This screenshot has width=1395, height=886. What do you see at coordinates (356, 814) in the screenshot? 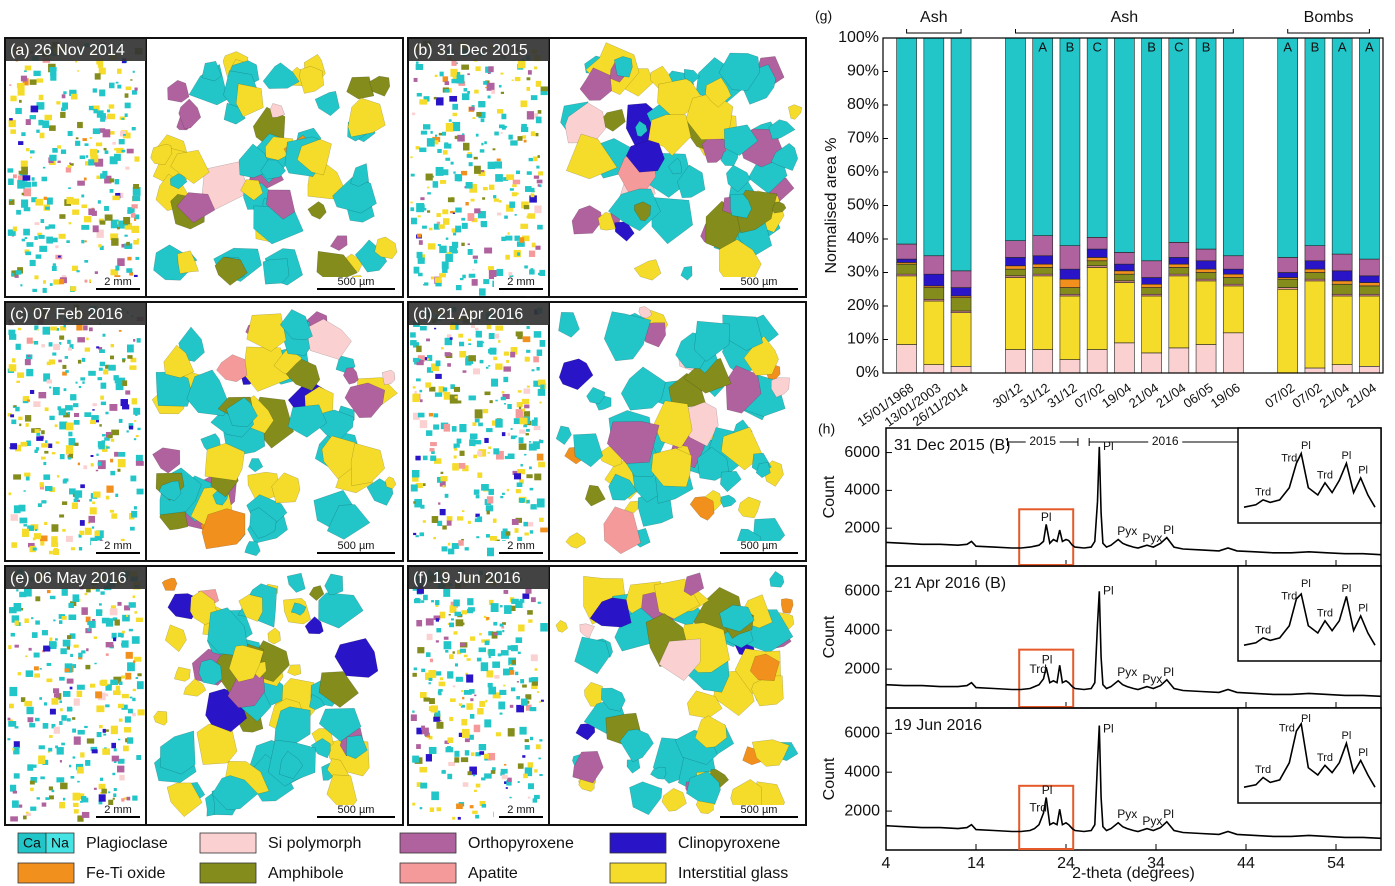
I see `scale-box` at bounding box center [356, 814].